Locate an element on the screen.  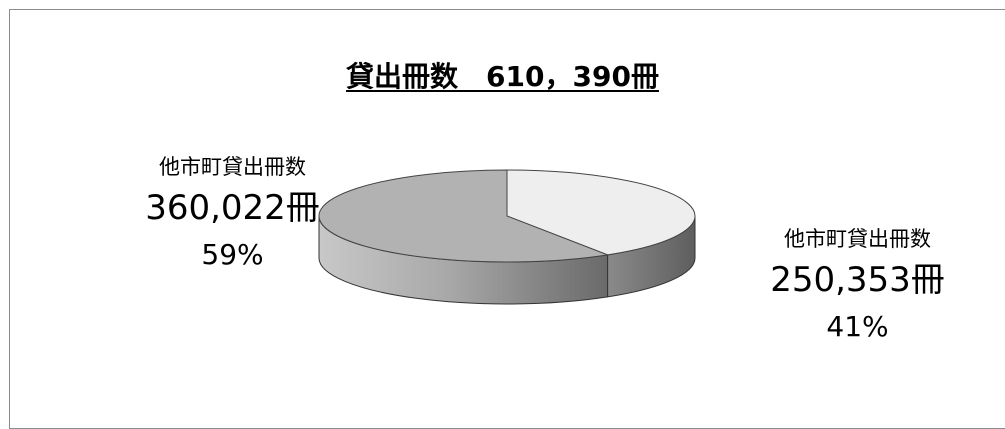
pie-chart is located at coordinates (507, 237).